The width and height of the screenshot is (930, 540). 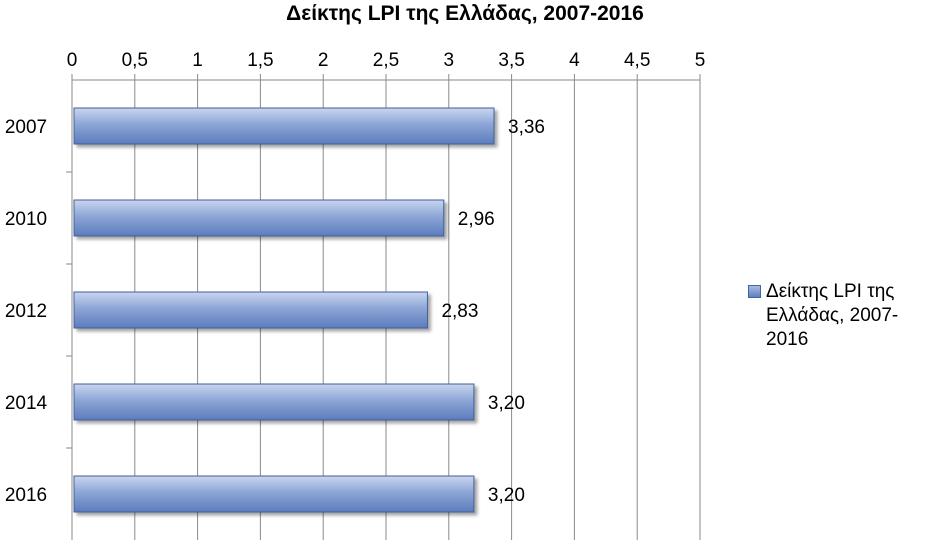 I want to click on bar-2010, so click(x=259, y=218).